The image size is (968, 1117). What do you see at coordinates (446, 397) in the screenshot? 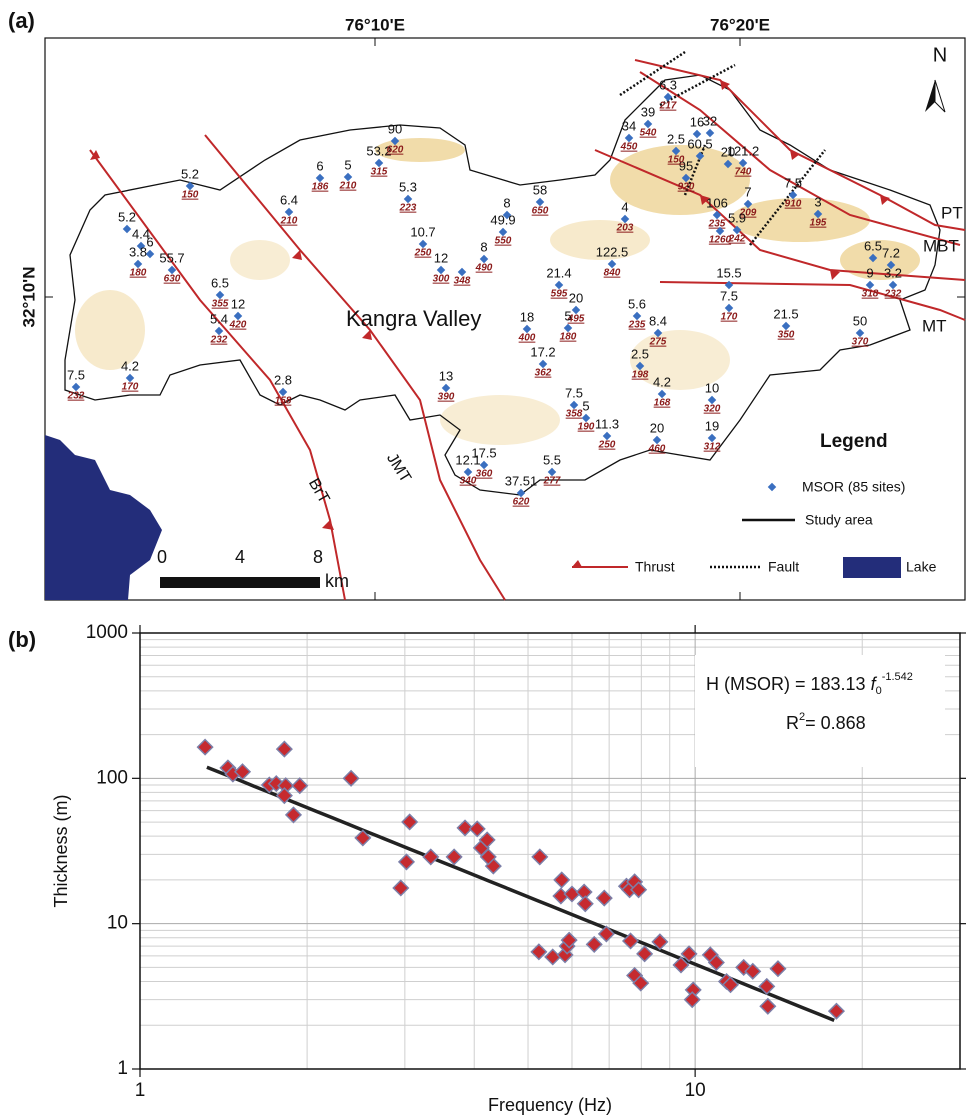
I see `site-lower-label: 390` at bounding box center [446, 397].